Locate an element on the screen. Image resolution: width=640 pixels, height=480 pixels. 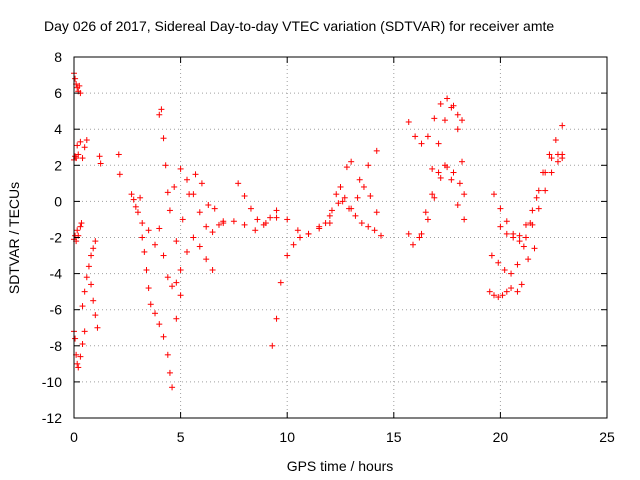
x-tick-label: 0 is located at coordinates (74, 437).